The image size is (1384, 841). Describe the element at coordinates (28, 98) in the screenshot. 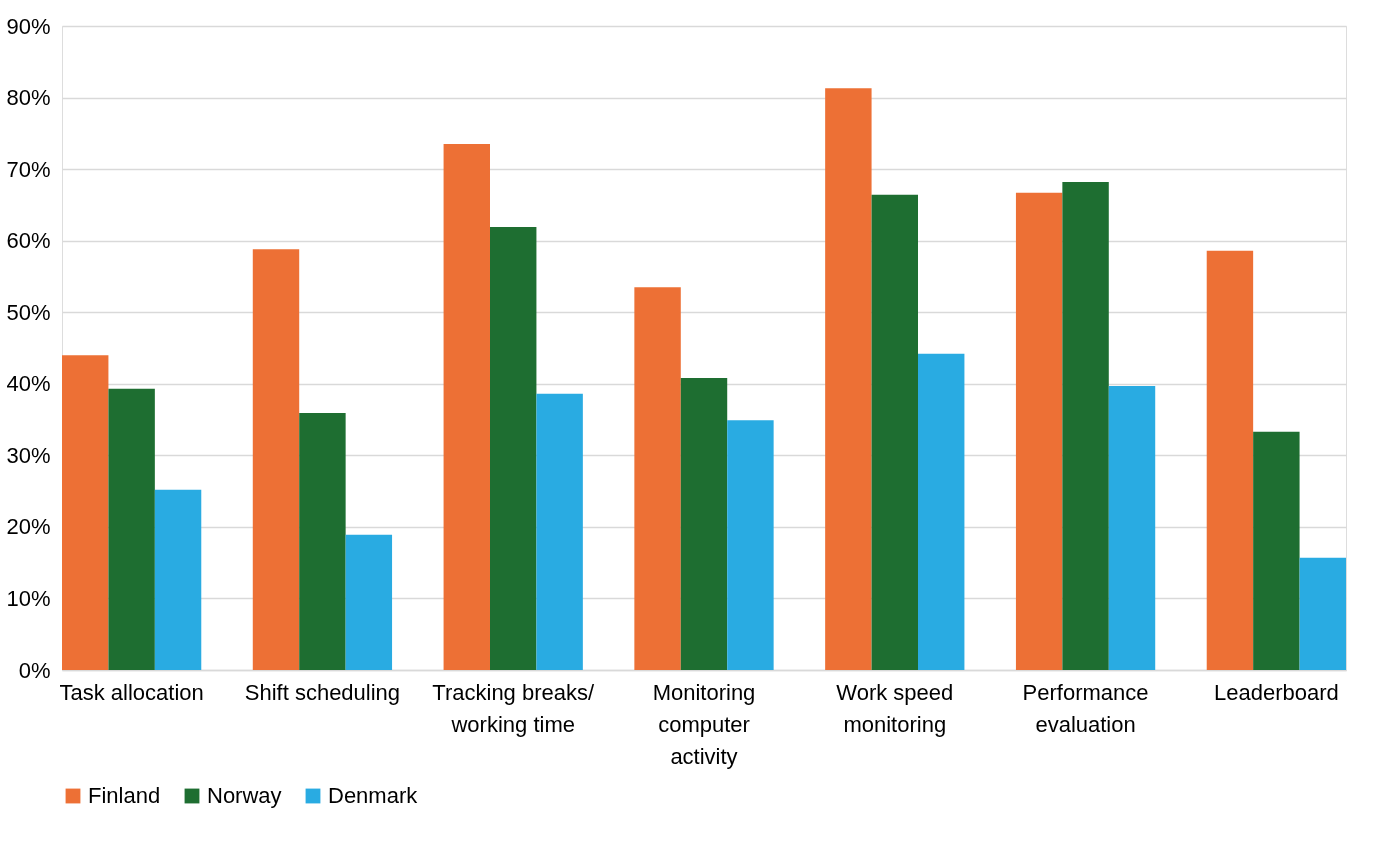

I see `y-tick-label: 80%` at that location.